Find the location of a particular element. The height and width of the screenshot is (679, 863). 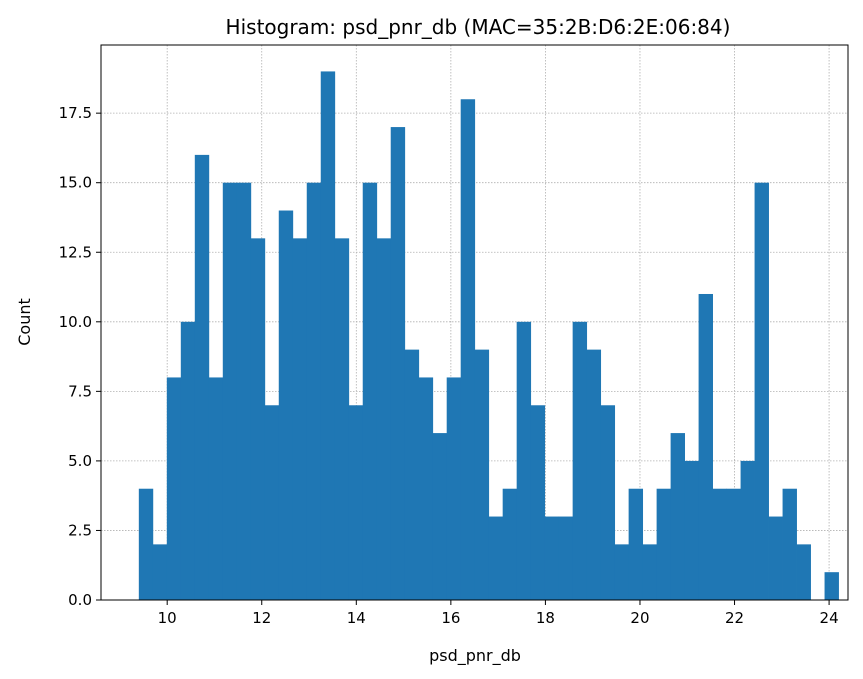

x-tick-label: 18 is located at coordinates (545, 618).